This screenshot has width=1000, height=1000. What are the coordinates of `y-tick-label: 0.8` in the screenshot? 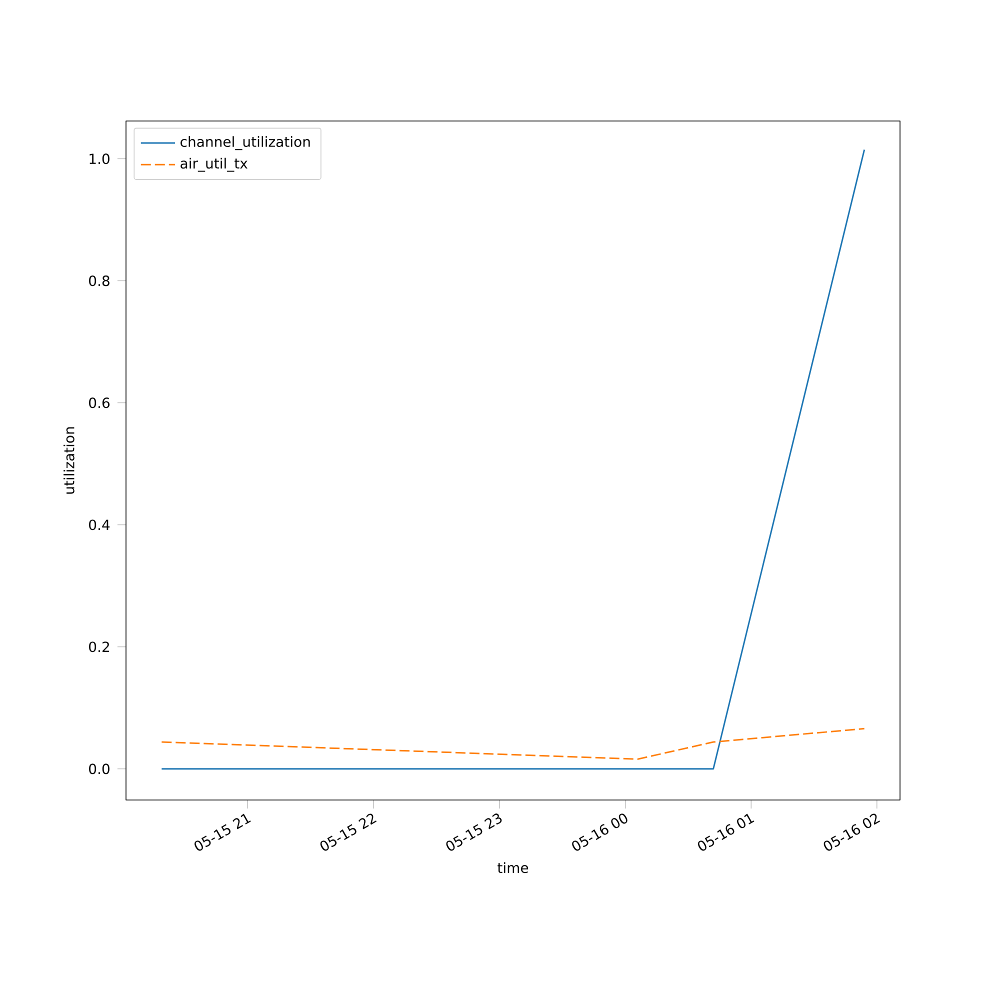 It's located at (99, 281).